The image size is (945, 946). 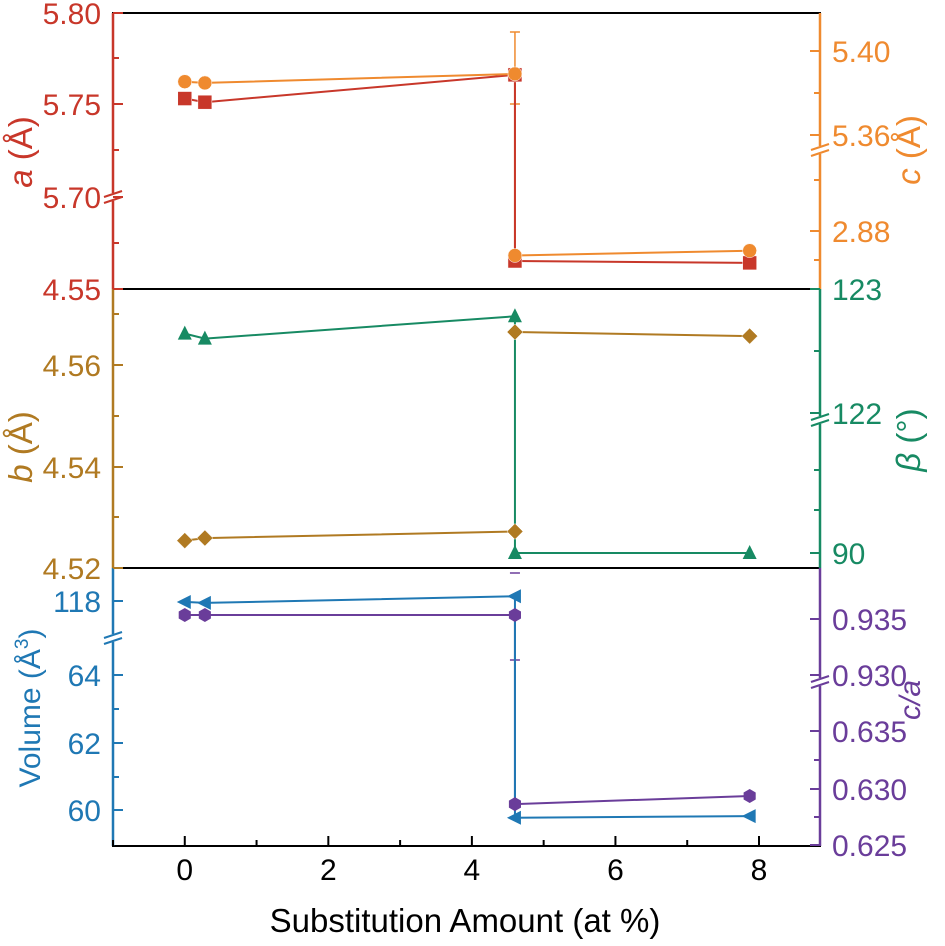 I want to click on c-tick-label-2: 2.88, so click(x=861, y=232).